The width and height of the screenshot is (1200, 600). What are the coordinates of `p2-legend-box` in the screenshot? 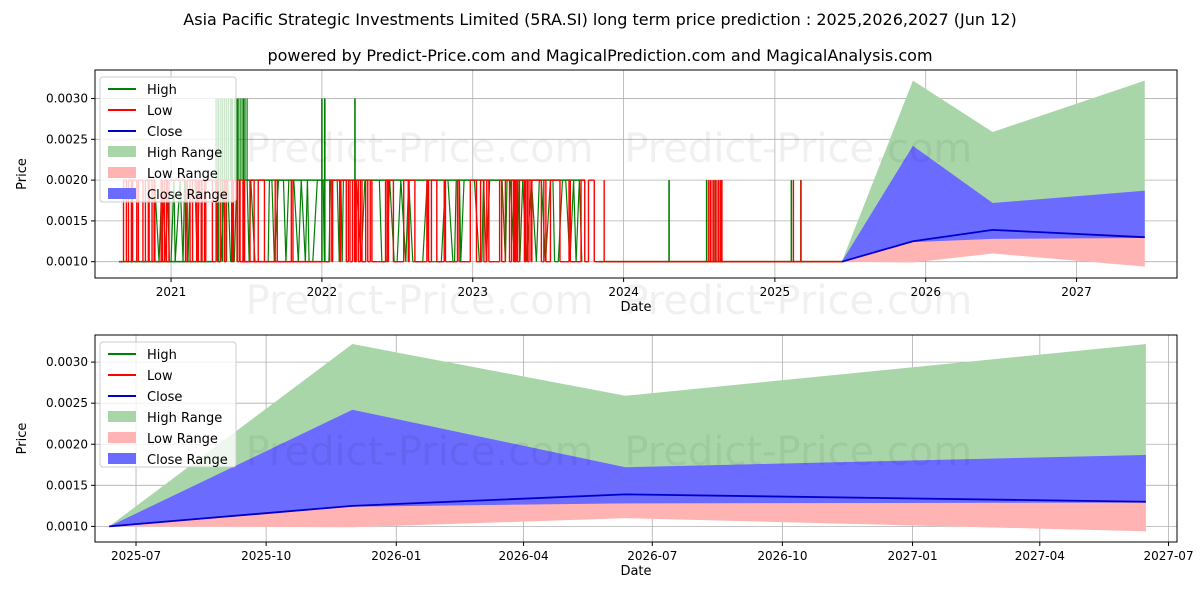 It's located at (168, 404).